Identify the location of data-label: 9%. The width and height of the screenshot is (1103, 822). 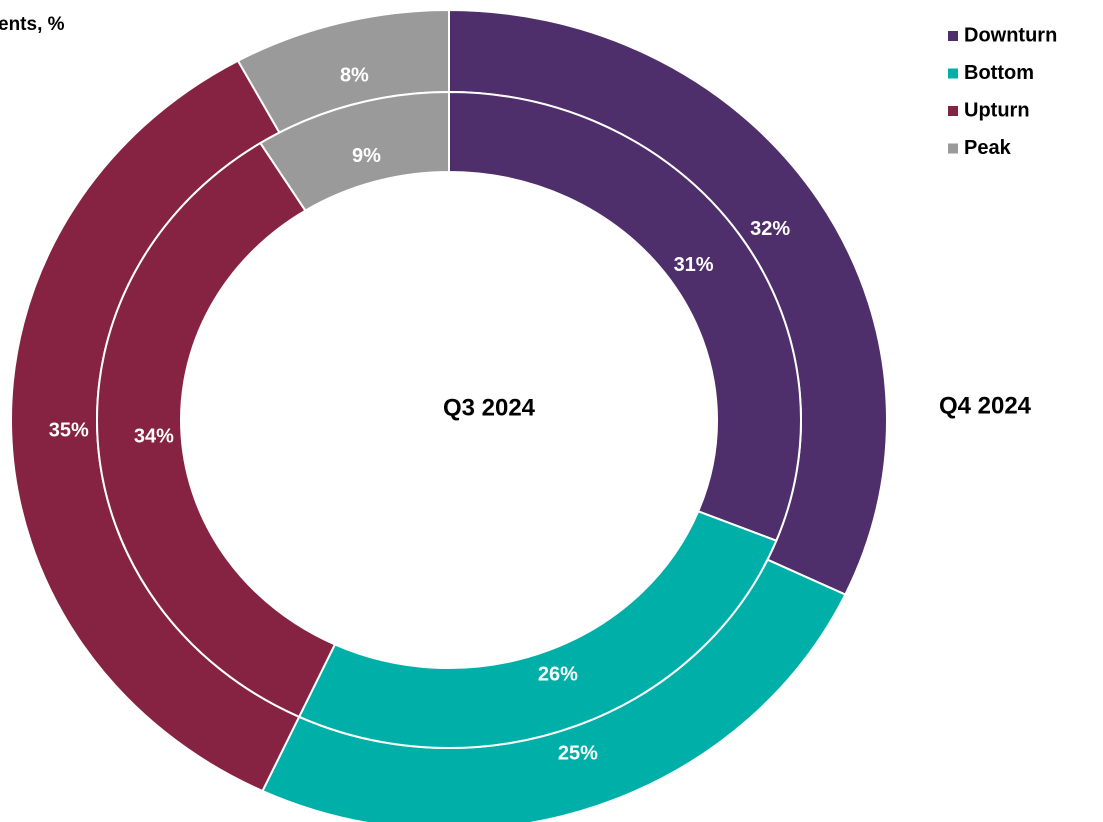
(366, 156).